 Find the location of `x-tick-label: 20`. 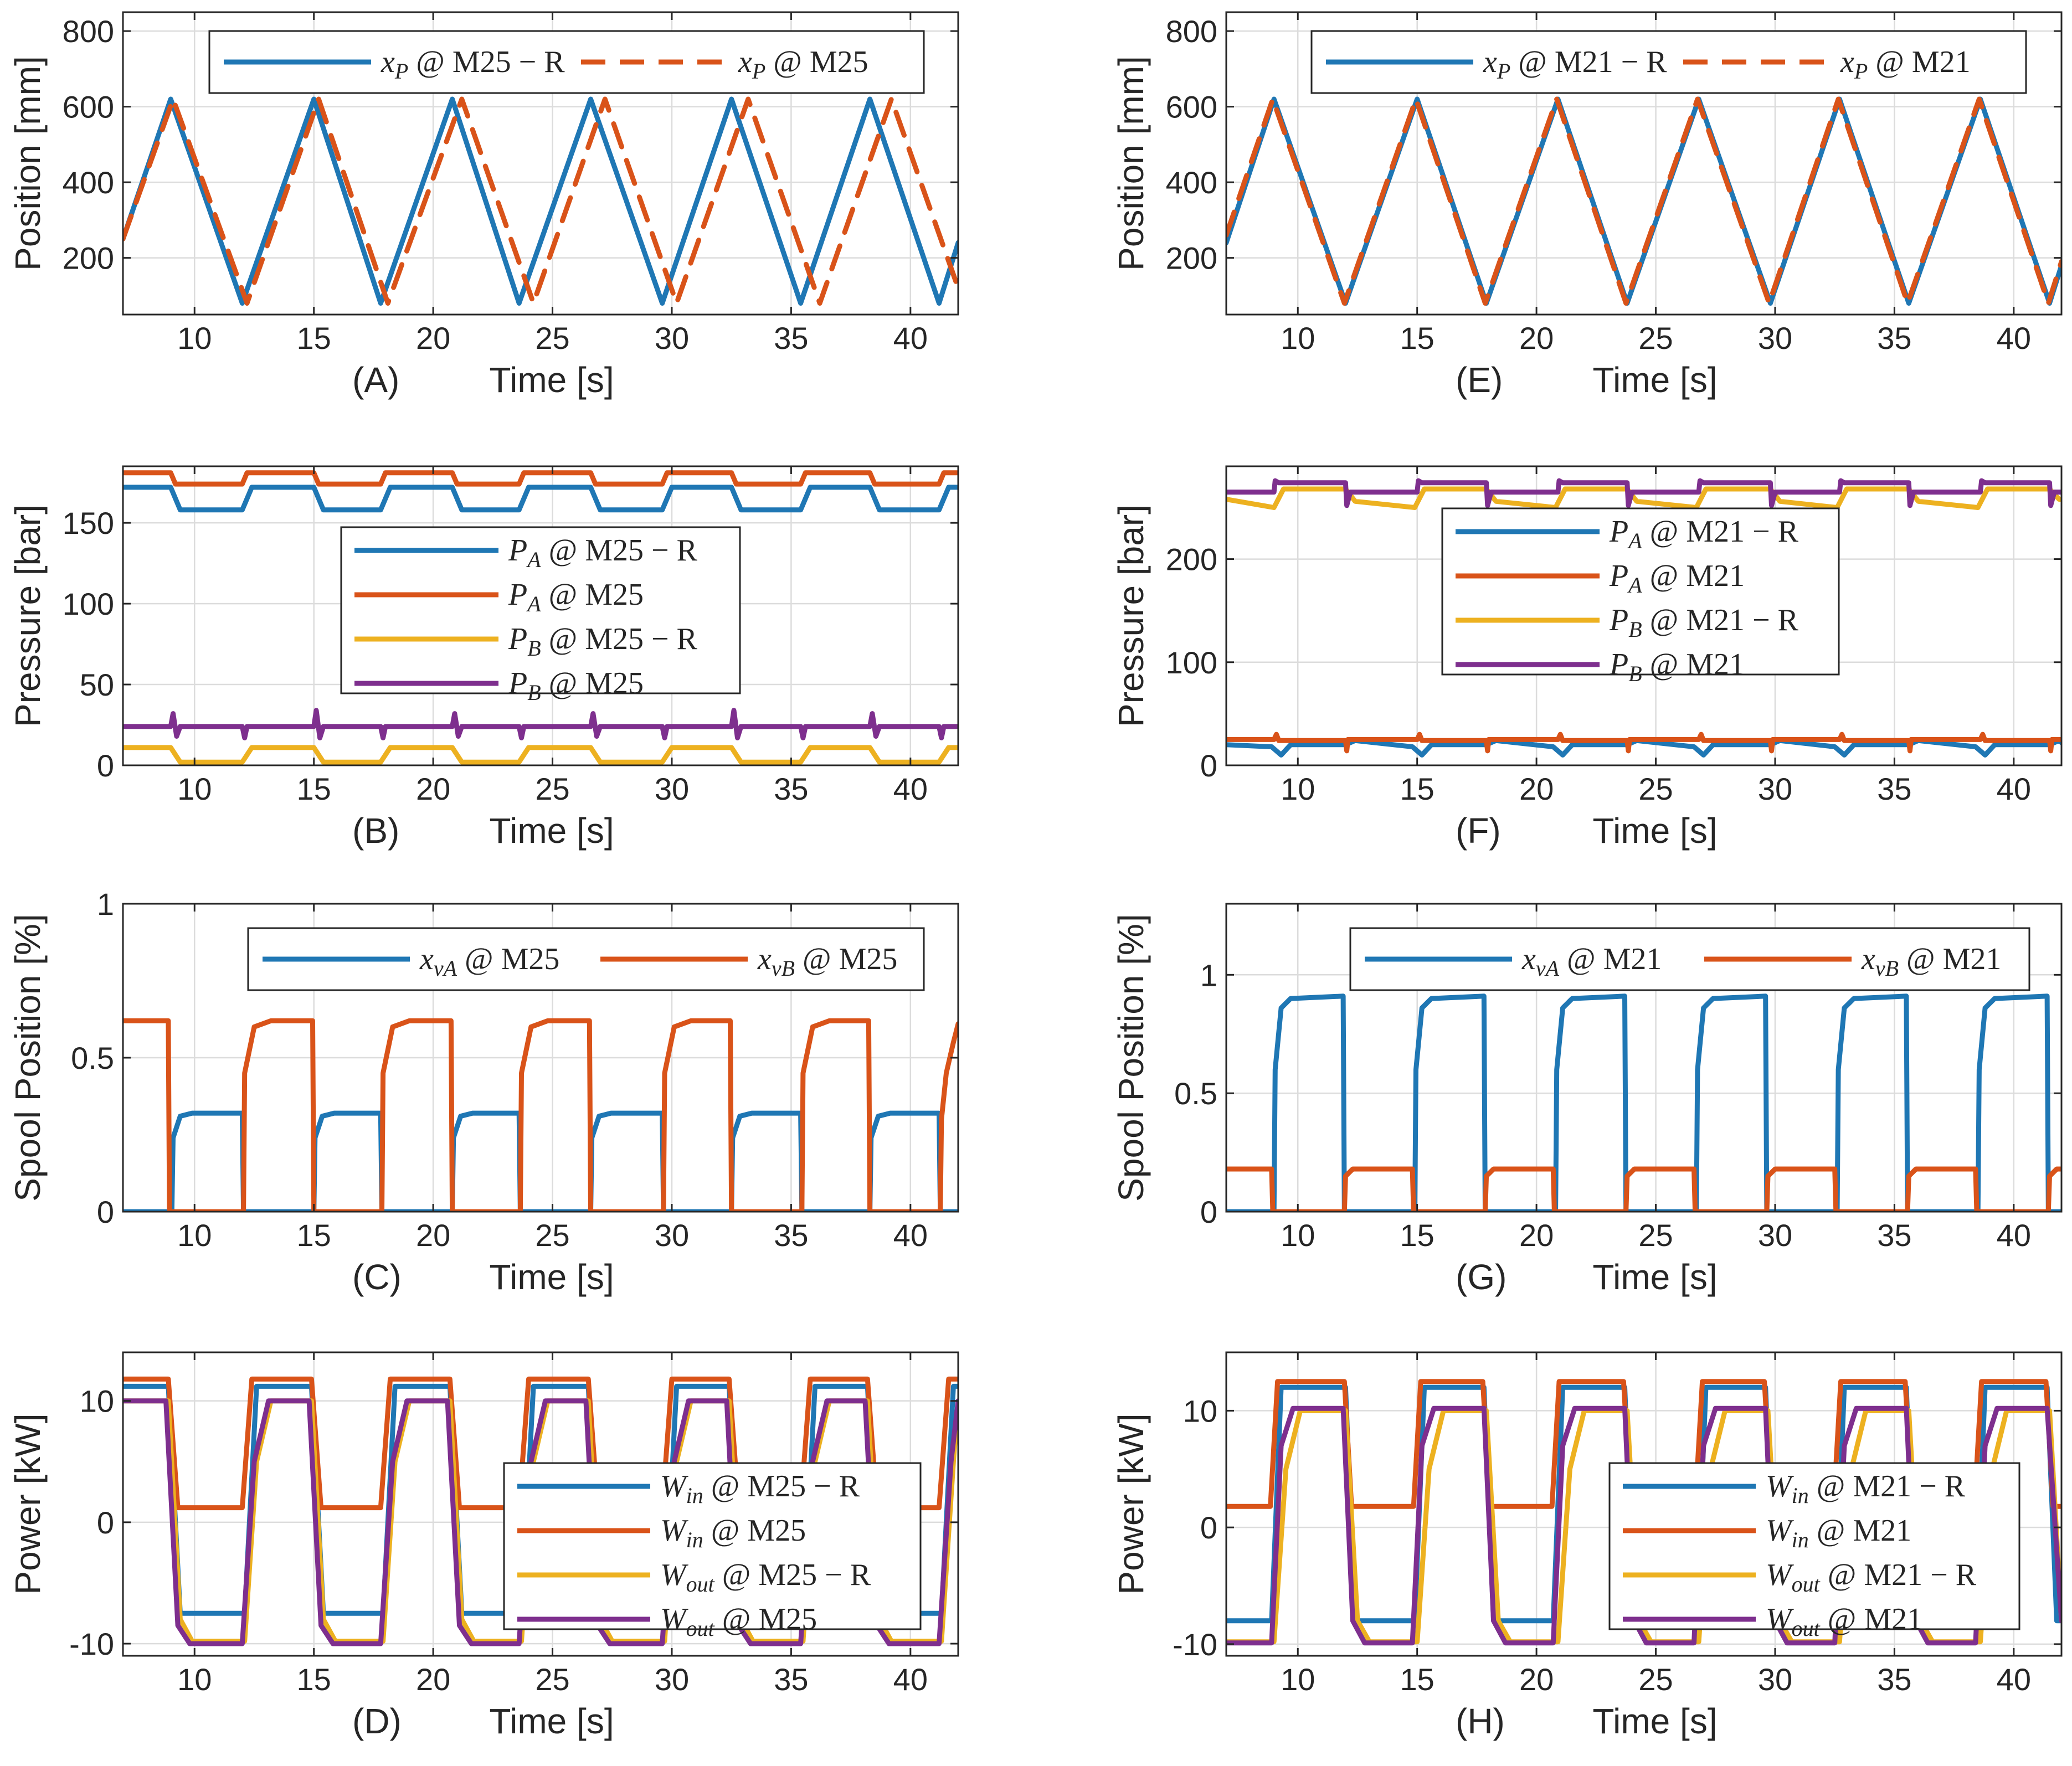

x-tick-label: 20 is located at coordinates (433, 1679).